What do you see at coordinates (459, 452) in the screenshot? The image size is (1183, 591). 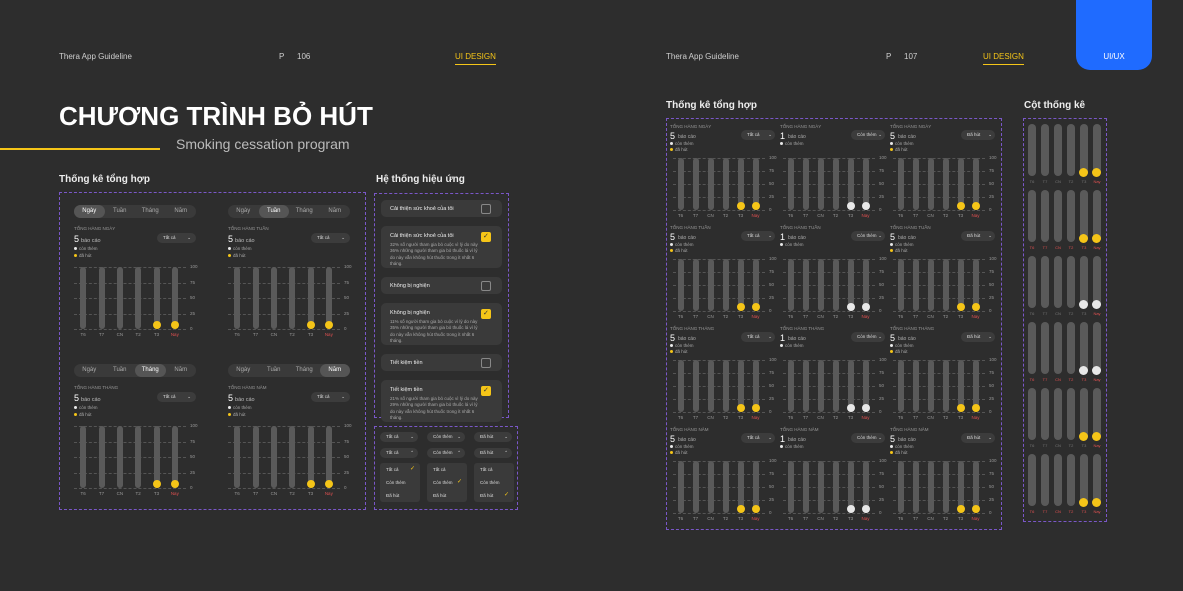 I see `chevron-up-icon: ⌃` at bounding box center [459, 452].